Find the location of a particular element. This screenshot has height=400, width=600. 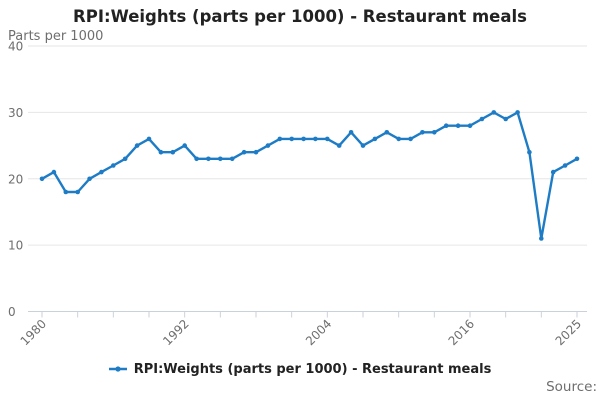

data-point-1988 is located at coordinates (137, 145).